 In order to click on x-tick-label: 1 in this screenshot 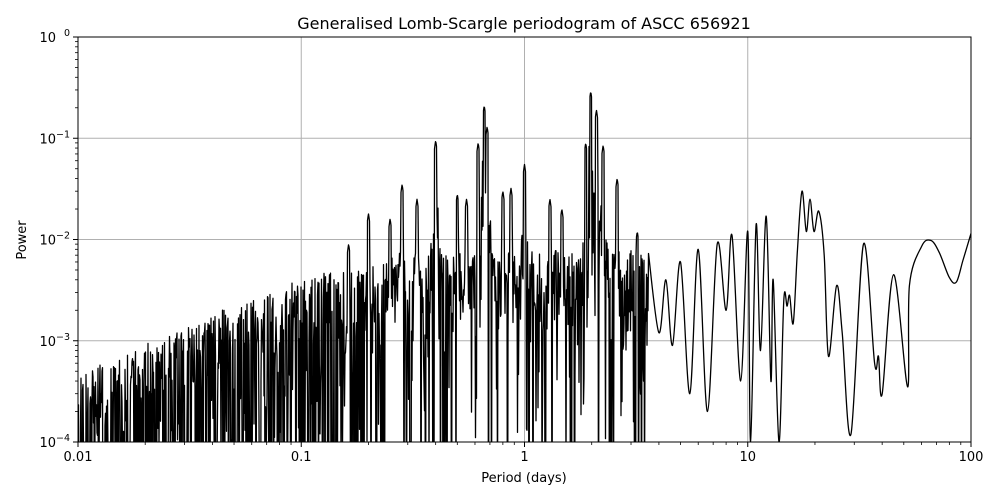, I will do `click(524, 457)`.